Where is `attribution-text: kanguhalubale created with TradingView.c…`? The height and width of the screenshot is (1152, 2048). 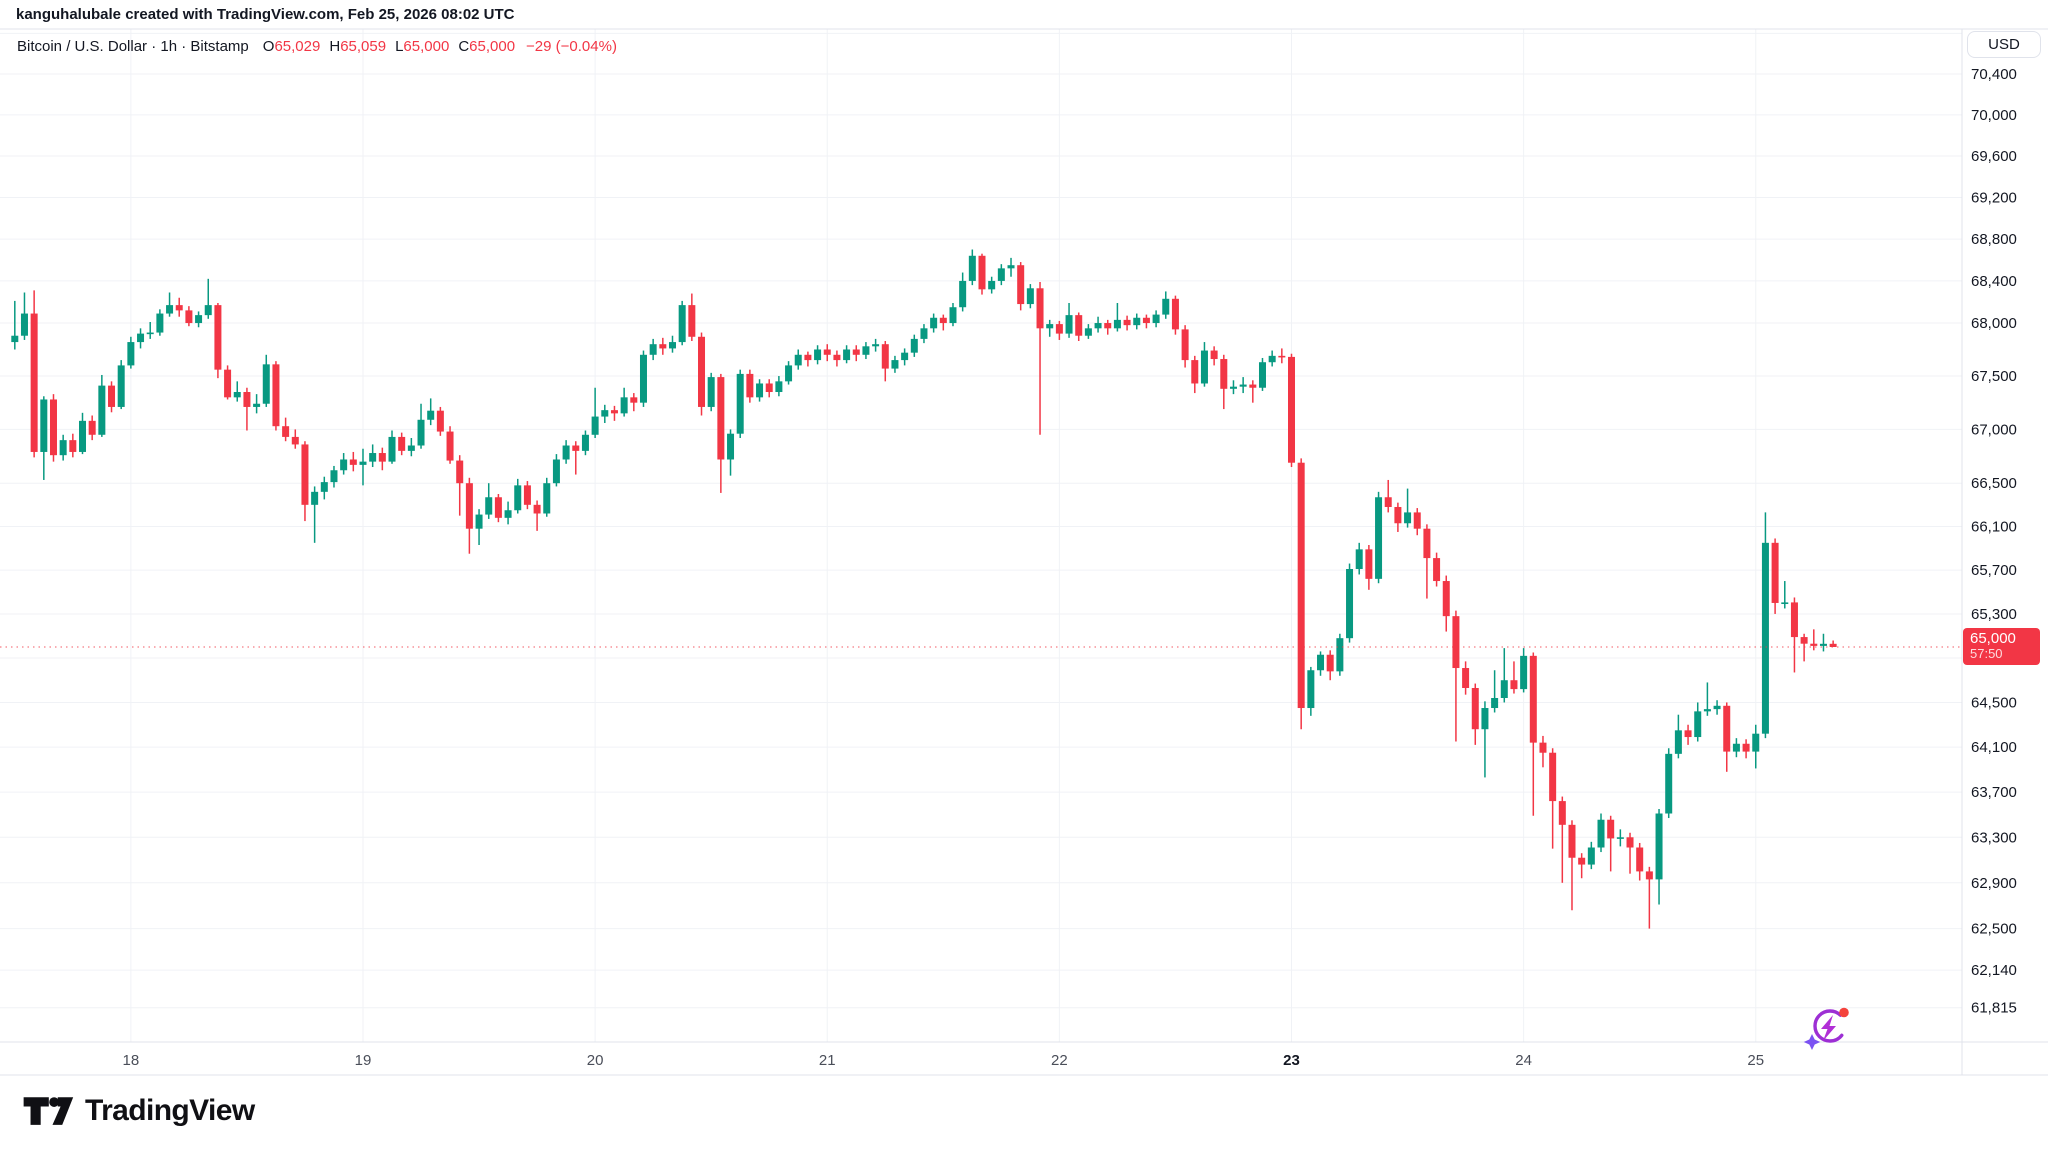 attribution-text: kanguhalubale created with TradingView.c… is located at coordinates (265, 14).